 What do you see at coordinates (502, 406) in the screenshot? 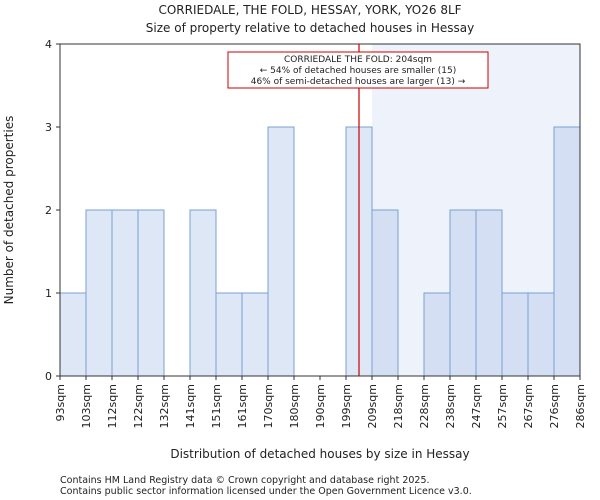
I see `x-tick-label: 257sqm` at bounding box center [502, 406].